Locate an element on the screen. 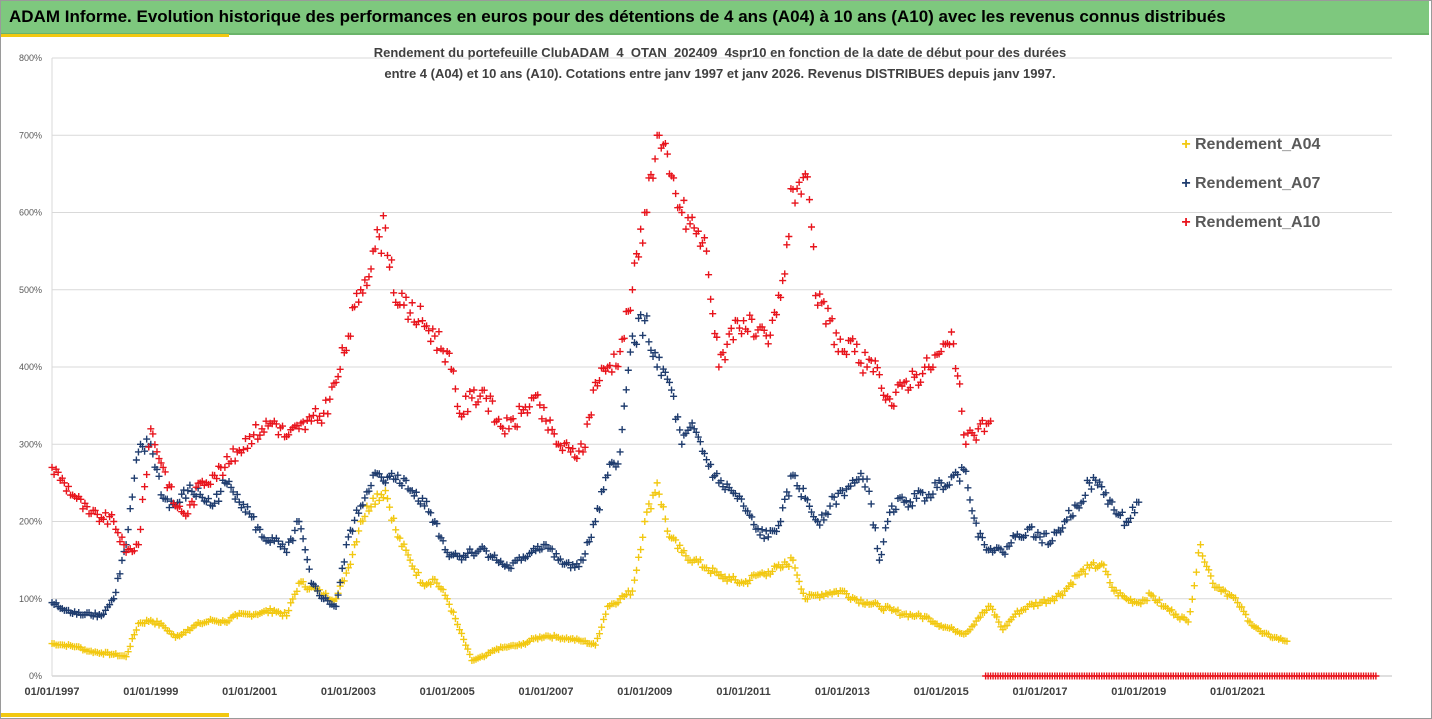 The height and width of the screenshot is (719, 1432). y-tick-label: 600% is located at coordinates (30, 213).